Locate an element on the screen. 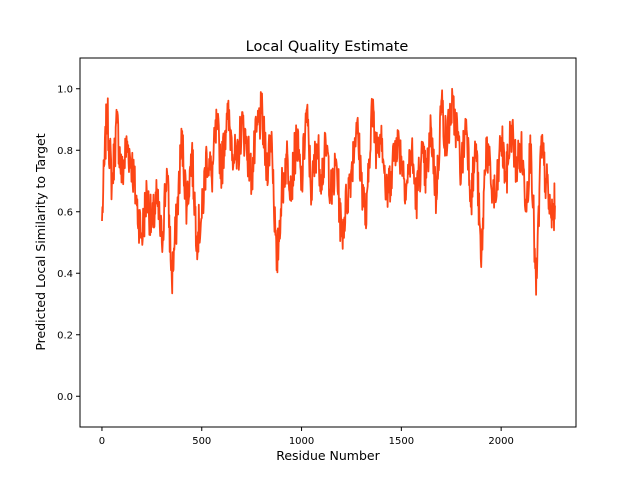 The width and height of the screenshot is (640, 480). x-tick-label: 1500 is located at coordinates (401, 441).